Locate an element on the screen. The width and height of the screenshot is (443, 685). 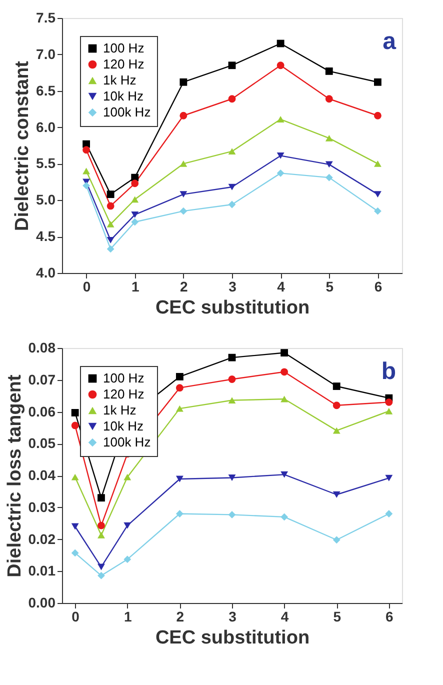
y-tick-label: 0.02 is located at coordinates (42, 538).